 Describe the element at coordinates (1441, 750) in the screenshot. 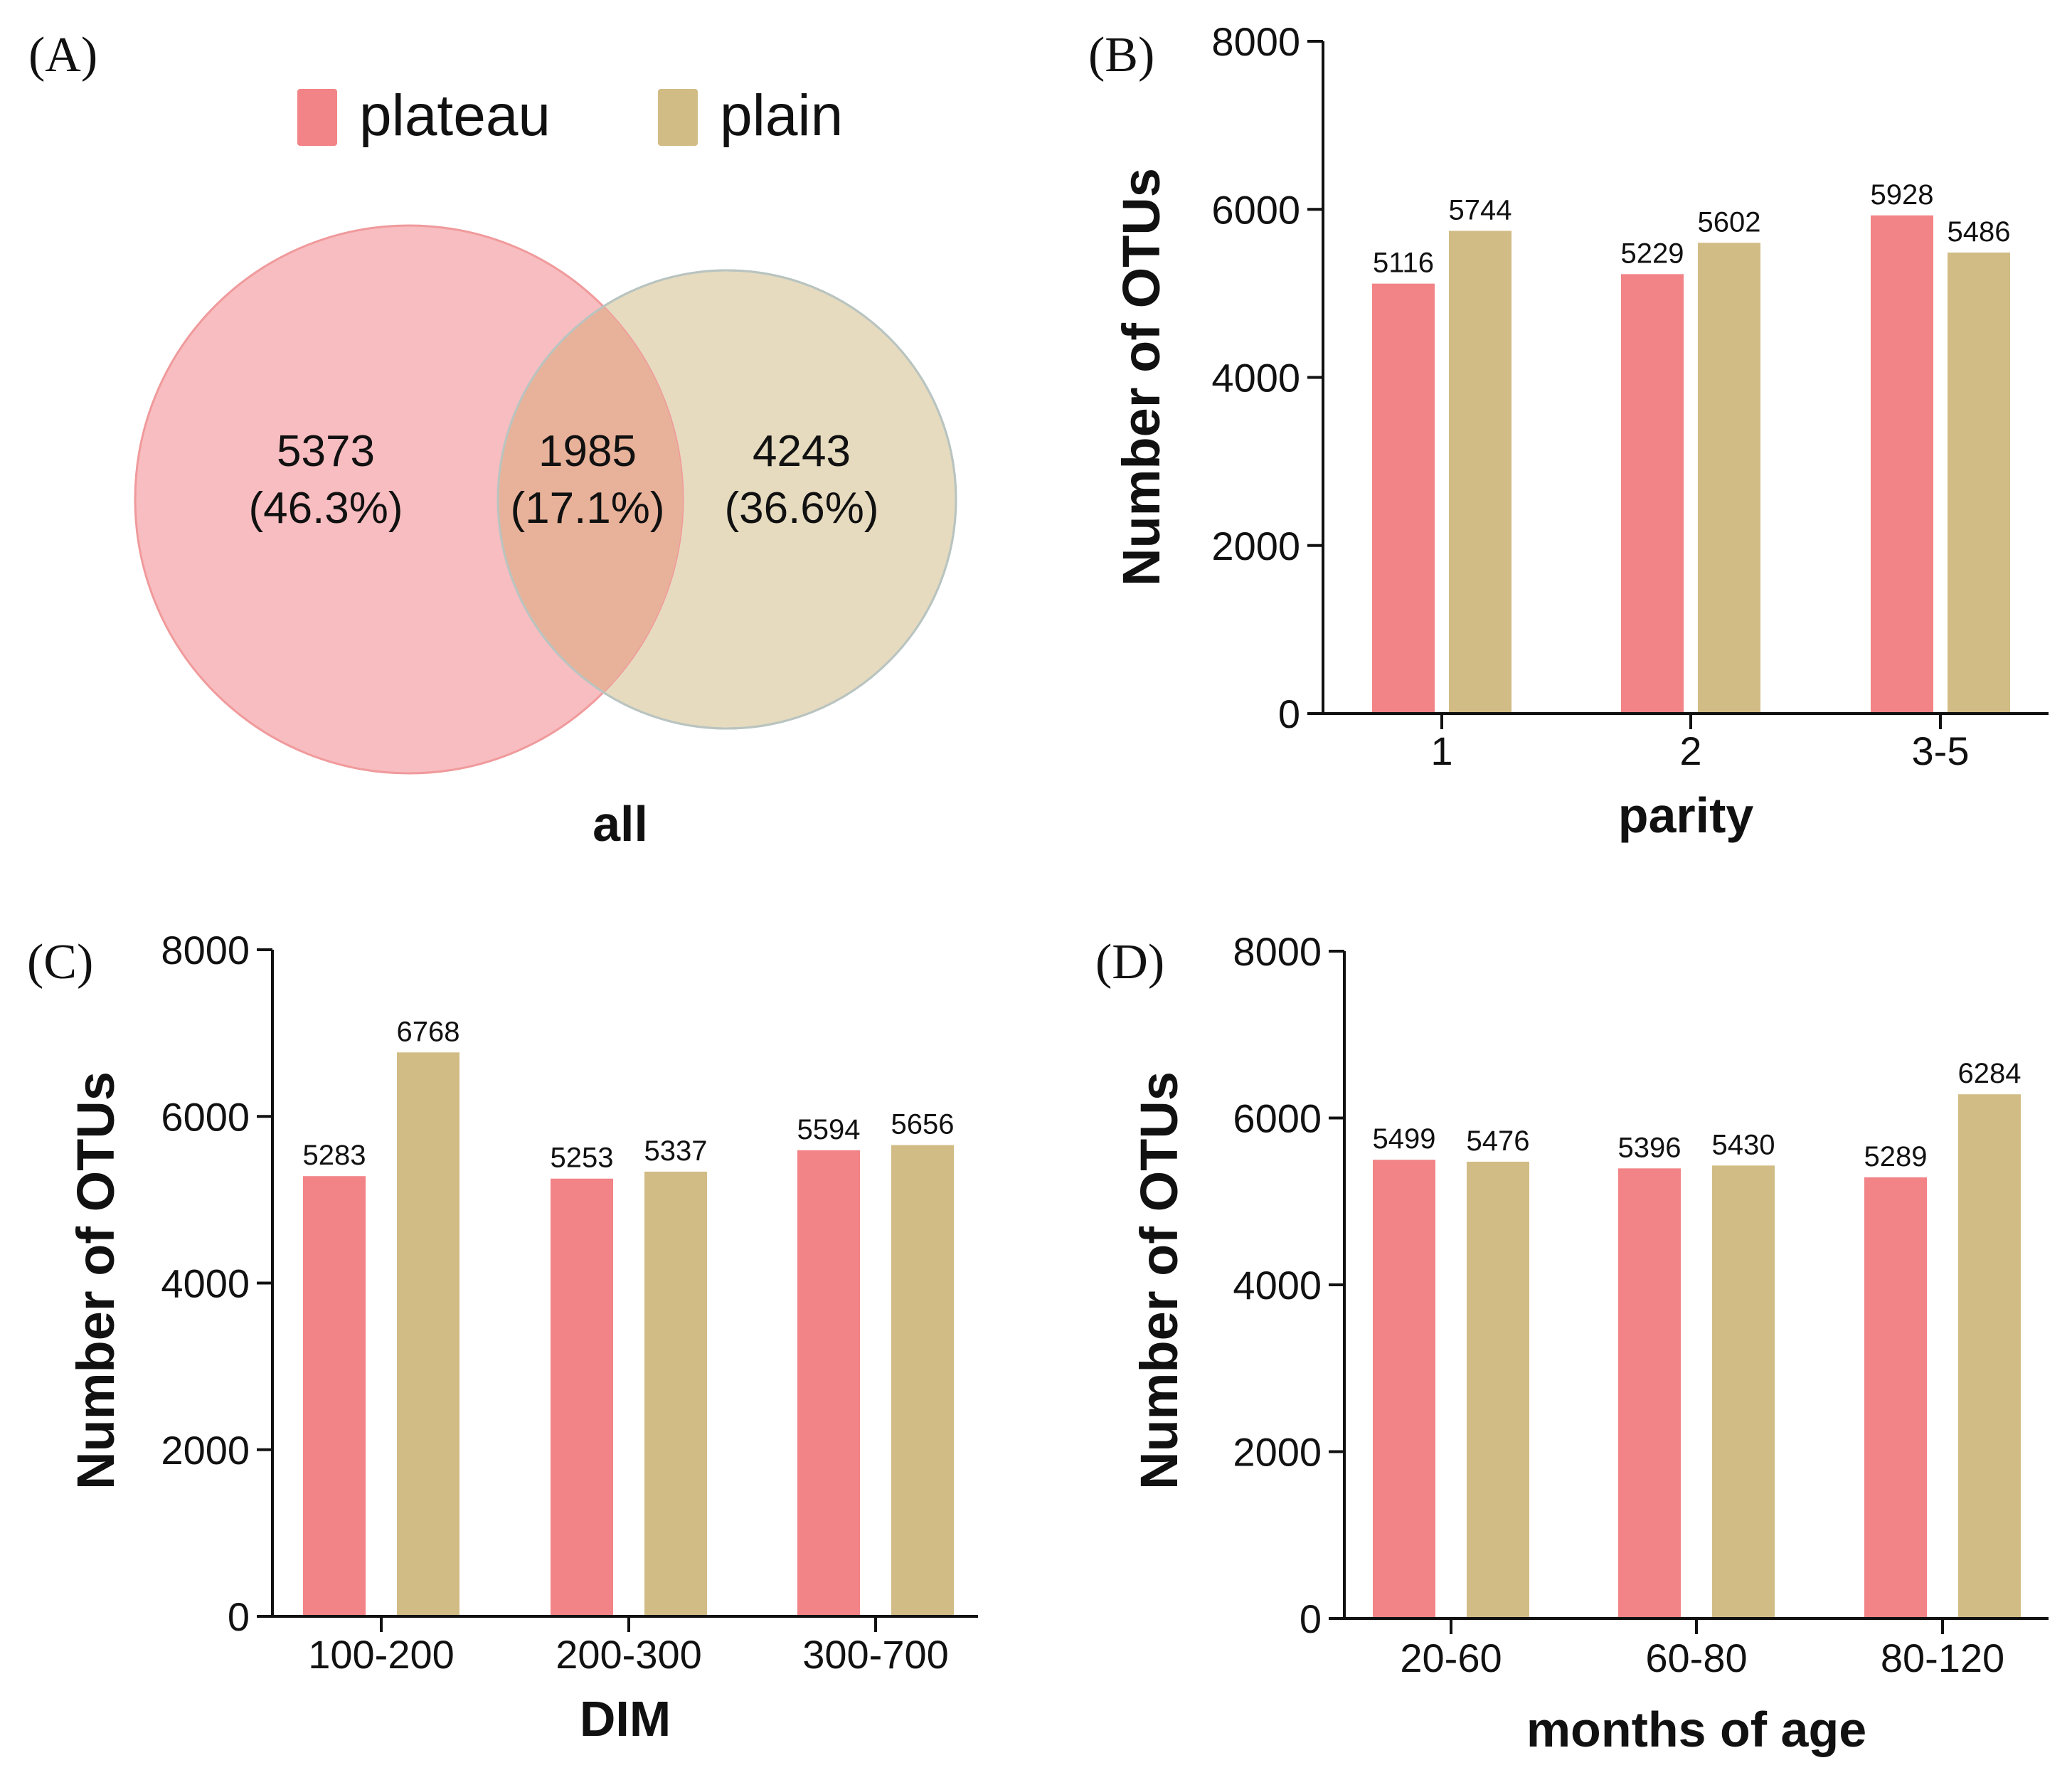

I see `x-tick-label: 1` at that location.